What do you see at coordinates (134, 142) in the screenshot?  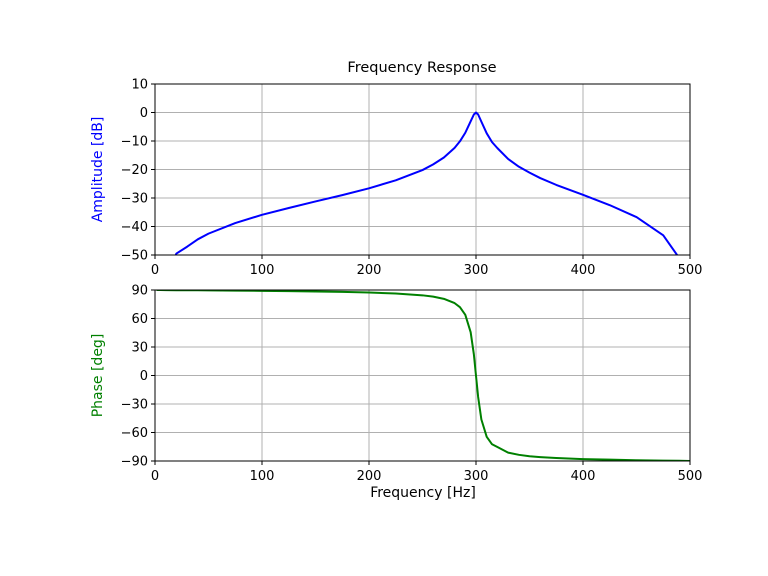 I see `y-tick-label: −10` at bounding box center [134, 142].